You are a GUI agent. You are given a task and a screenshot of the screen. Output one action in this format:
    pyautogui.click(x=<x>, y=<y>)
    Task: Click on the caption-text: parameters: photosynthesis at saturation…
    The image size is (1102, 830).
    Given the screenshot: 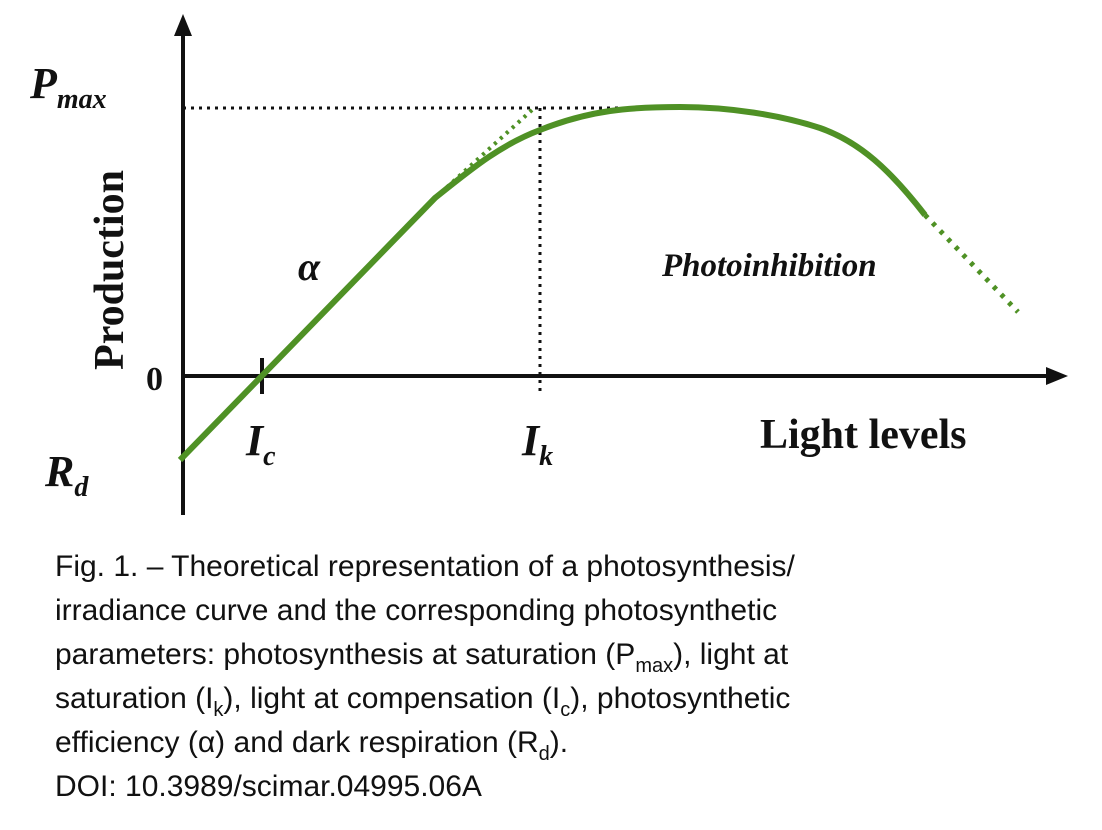 What is the action you would take?
    pyautogui.click(x=345, y=654)
    